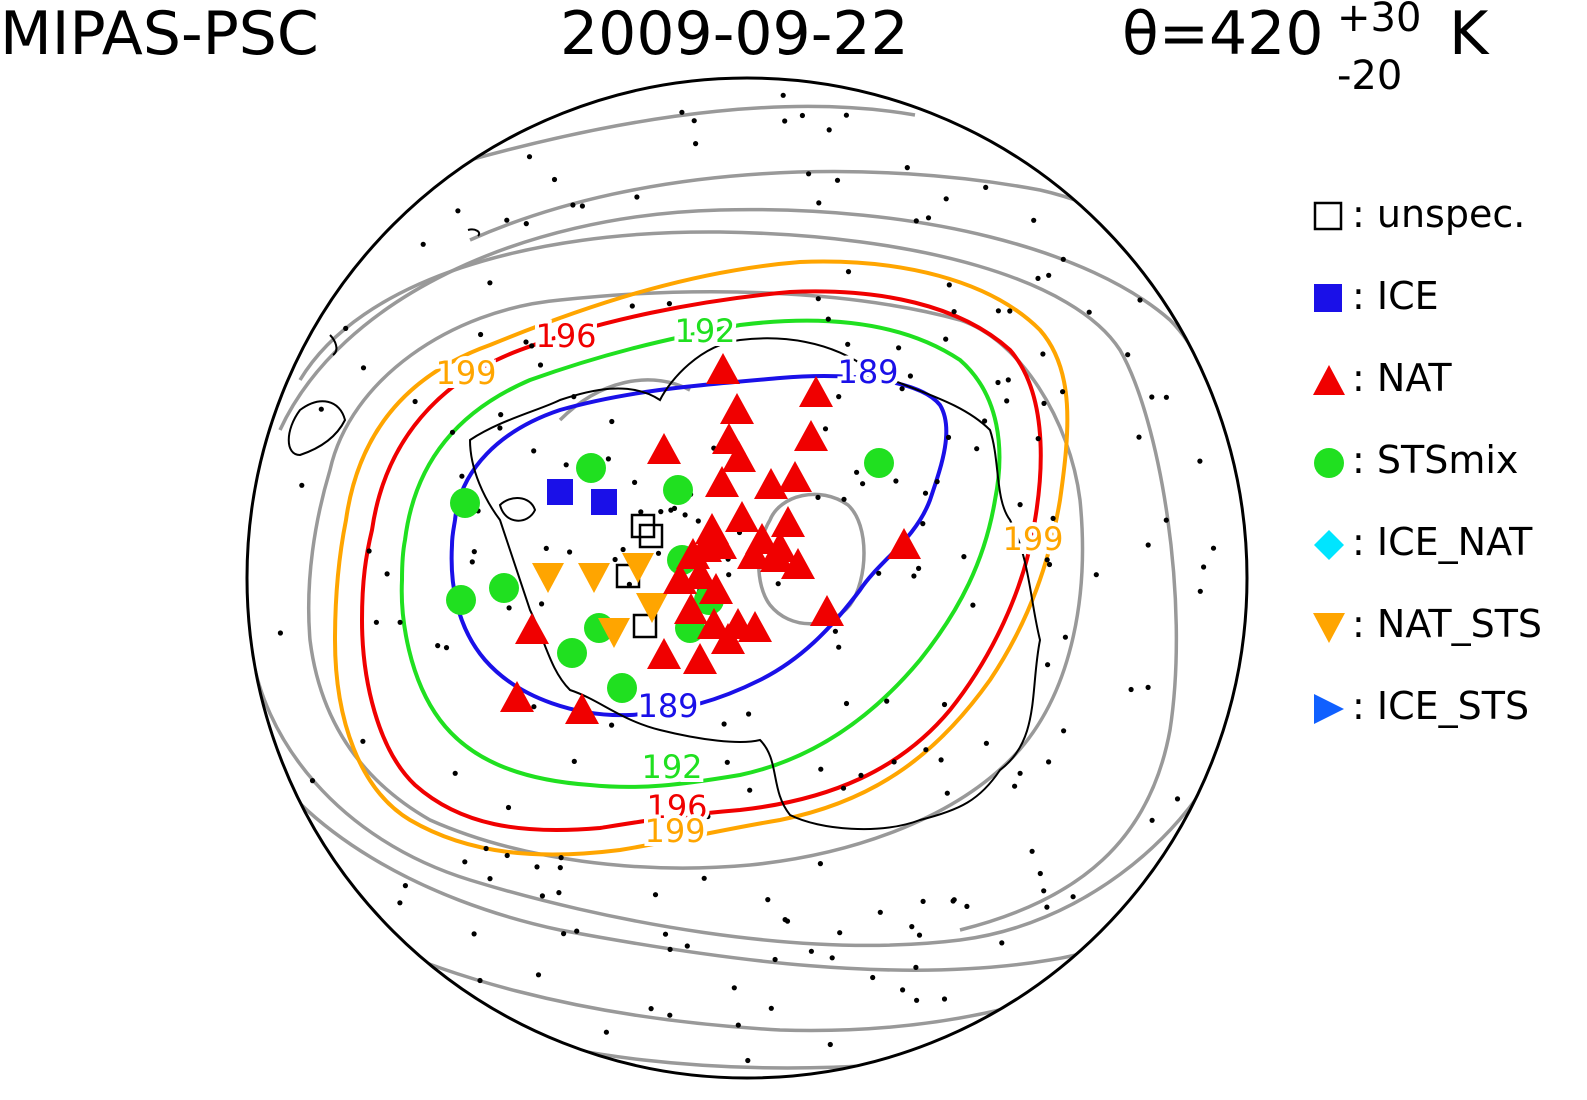 This screenshot has height=1100, width=1587. Describe the element at coordinates (1402, 378) in the screenshot. I see `legend-label: : NAT` at that location.